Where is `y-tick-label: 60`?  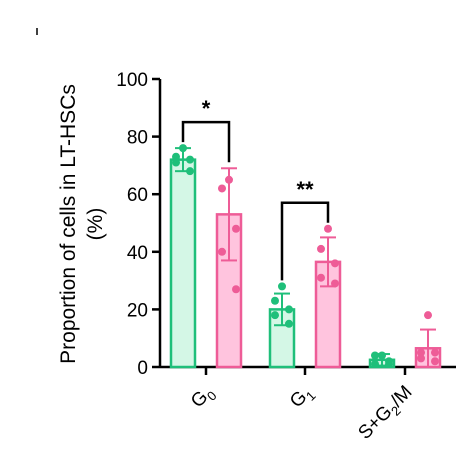
y-tick-label: 60 is located at coordinates (137, 195).